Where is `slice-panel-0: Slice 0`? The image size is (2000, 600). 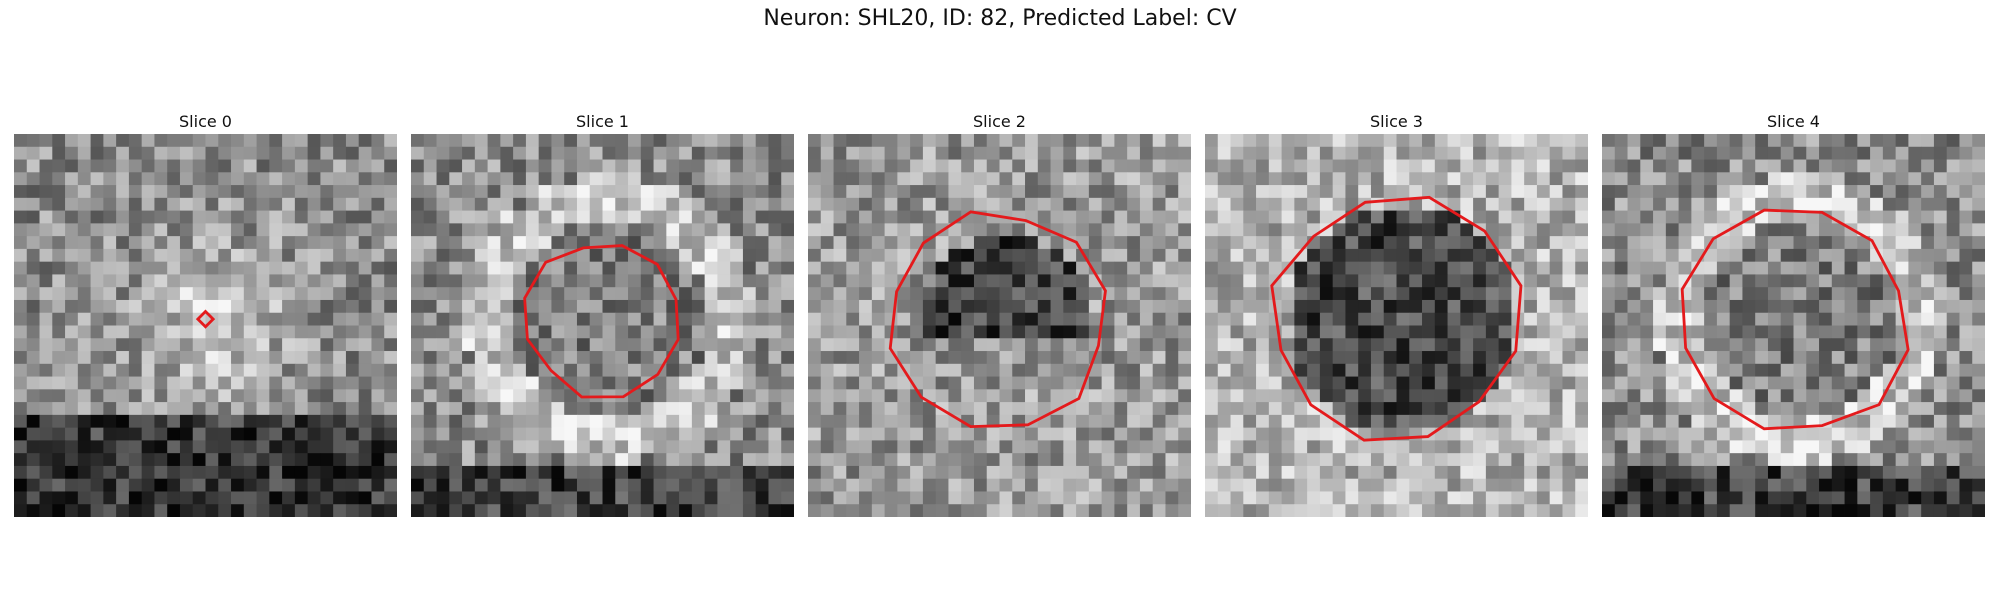 slice-panel-0: Slice 0 is located at coordinates (205, 313).